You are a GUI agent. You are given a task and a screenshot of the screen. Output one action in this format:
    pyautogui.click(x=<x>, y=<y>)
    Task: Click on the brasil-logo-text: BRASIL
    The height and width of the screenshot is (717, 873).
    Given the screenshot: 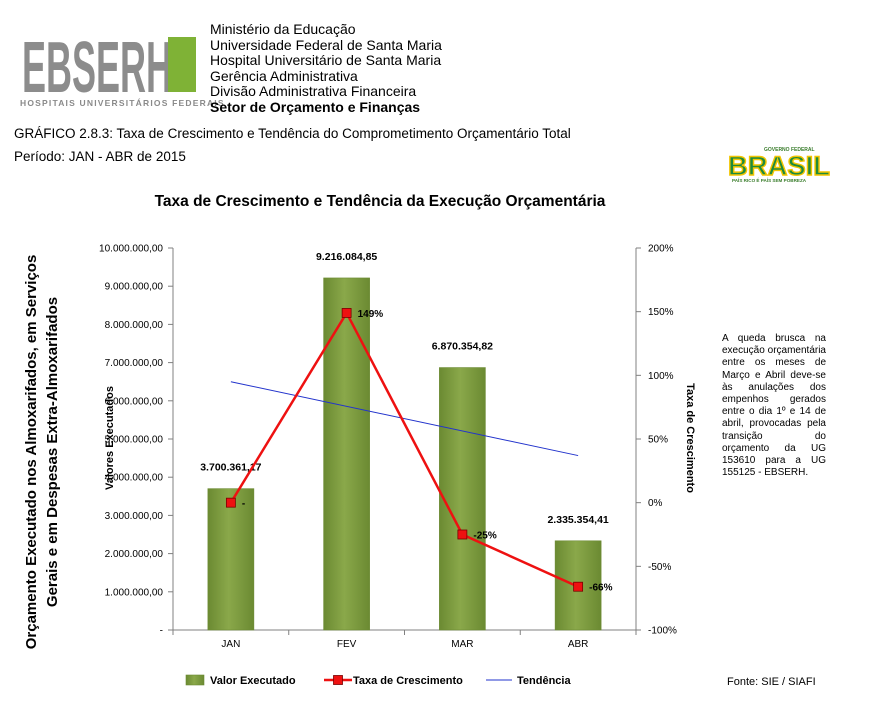 What is the action you would take?
    pyautogui.click(x=779, y=166)
    